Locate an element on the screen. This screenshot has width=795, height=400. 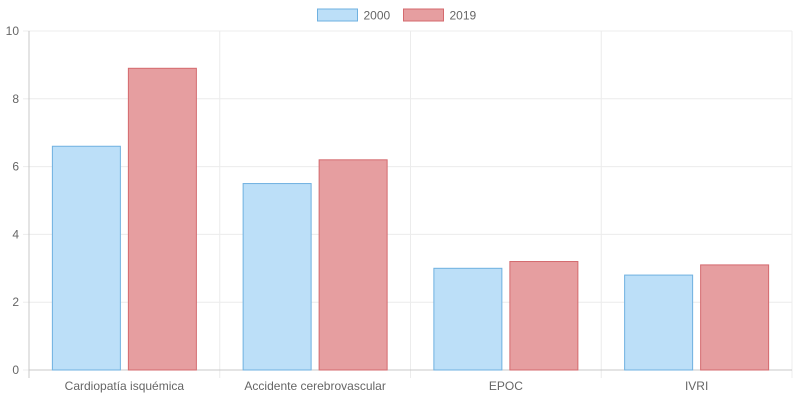
x-tick-label: Accidente cerebrovascular is located at coordinates (314, 386).